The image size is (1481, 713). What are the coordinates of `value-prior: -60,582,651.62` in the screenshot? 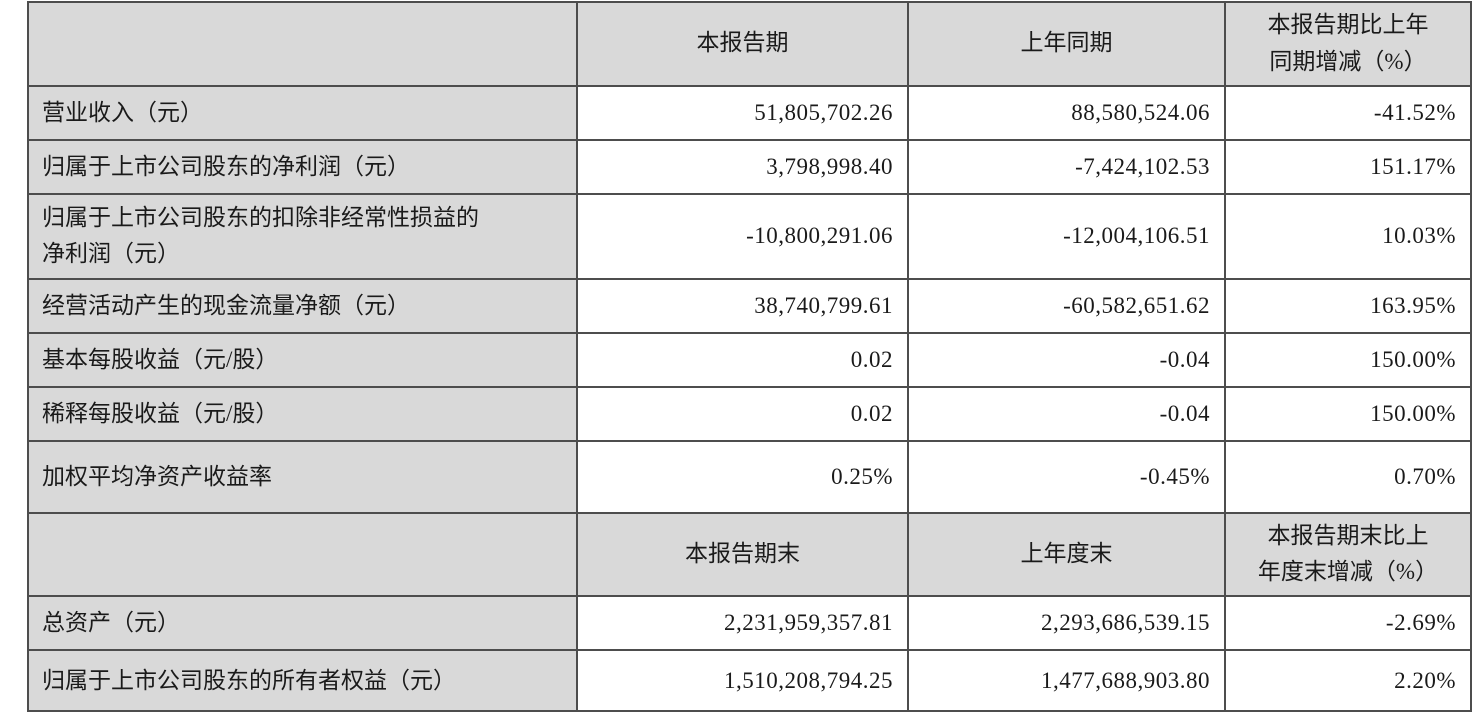 It's located at (1066, 305).